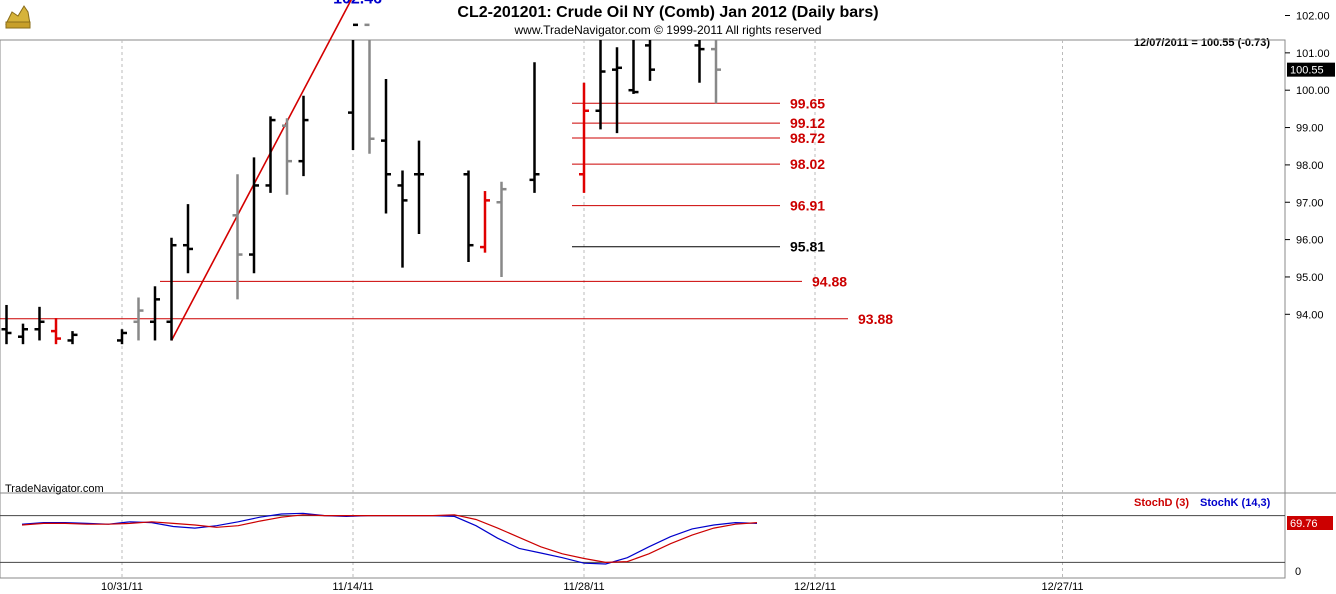 The width and height of the screenshot is (1336, 594). What do you see at coordinates (1202, 43) in the screenshot?
I see `last-quote: 12/07/2011 = 100.55 (-0.73)` at bounding box center [1202, 43].